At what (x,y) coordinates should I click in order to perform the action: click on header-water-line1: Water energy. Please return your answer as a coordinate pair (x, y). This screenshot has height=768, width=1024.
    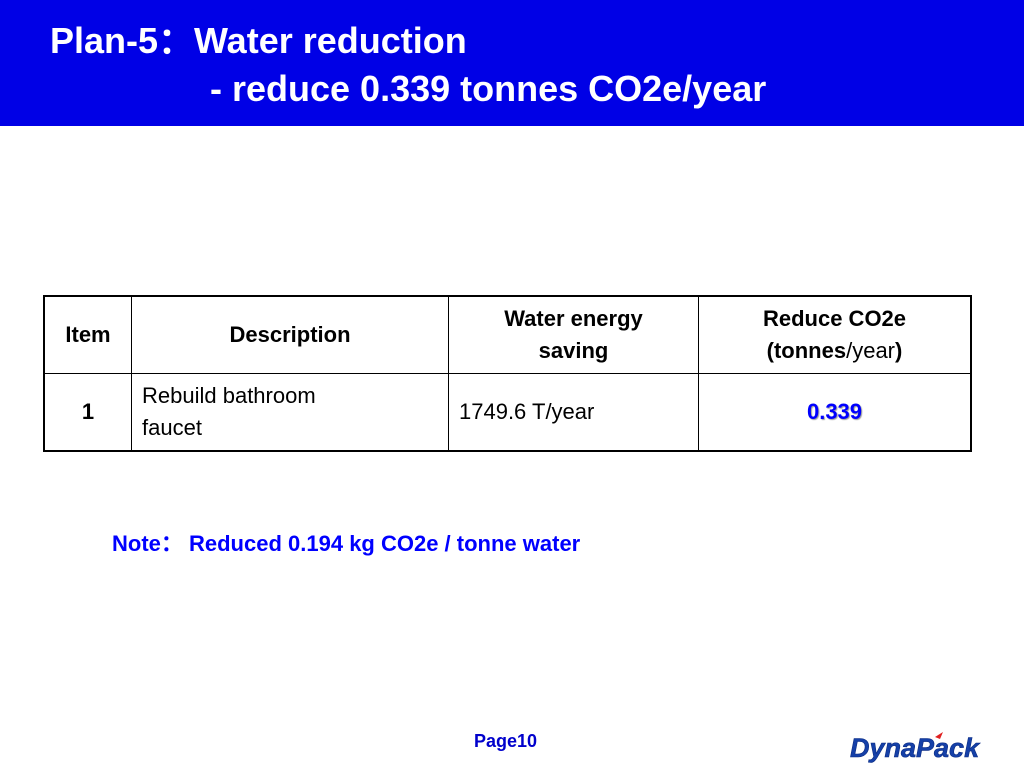
    Looking at the image, I should click on (573, 318).